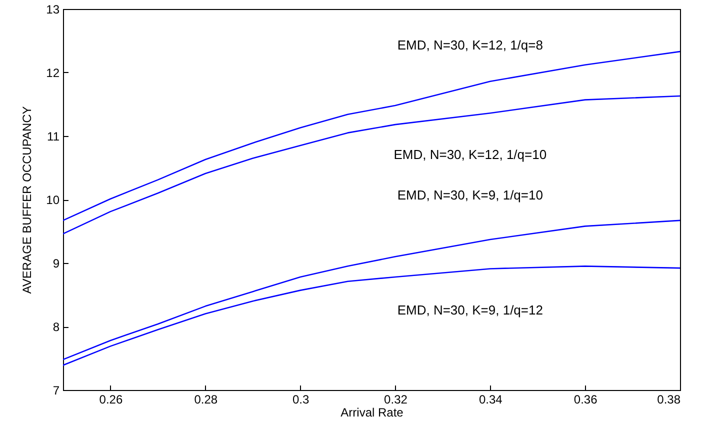  Describe the element at coordinates (53, 9) in the screenshot. I see `y-tick-label: 13` at that location.